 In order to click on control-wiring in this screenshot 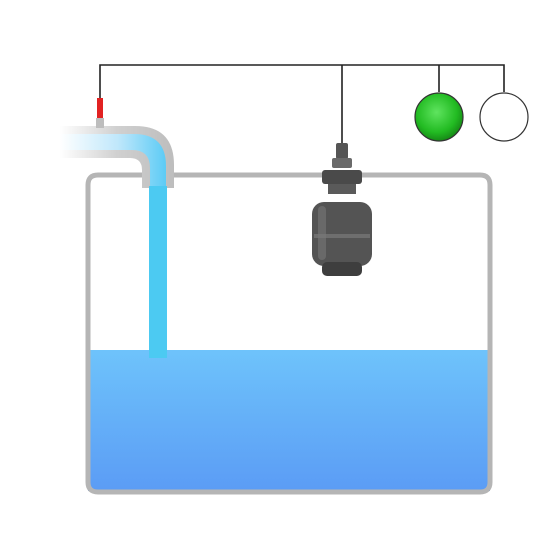, I will do `click(302, 103)`.